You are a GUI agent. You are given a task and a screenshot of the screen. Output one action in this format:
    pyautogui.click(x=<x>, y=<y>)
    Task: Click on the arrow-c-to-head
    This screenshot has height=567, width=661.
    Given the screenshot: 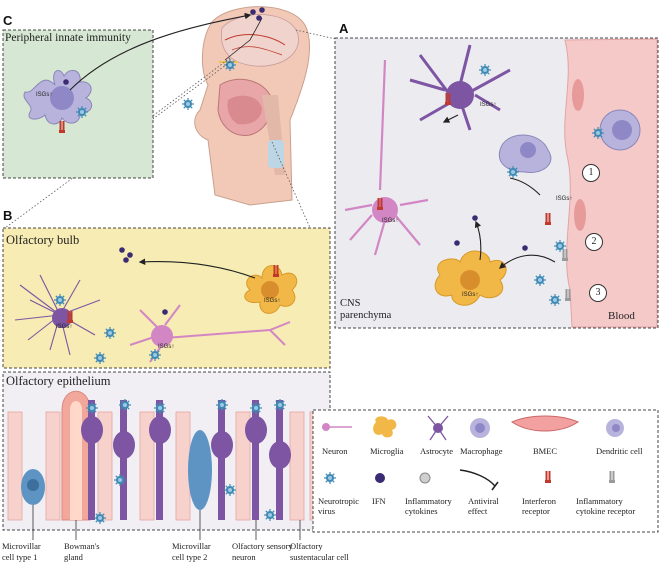 What is the action you would take?
    pyautogui.click(x=160, y=51)
    